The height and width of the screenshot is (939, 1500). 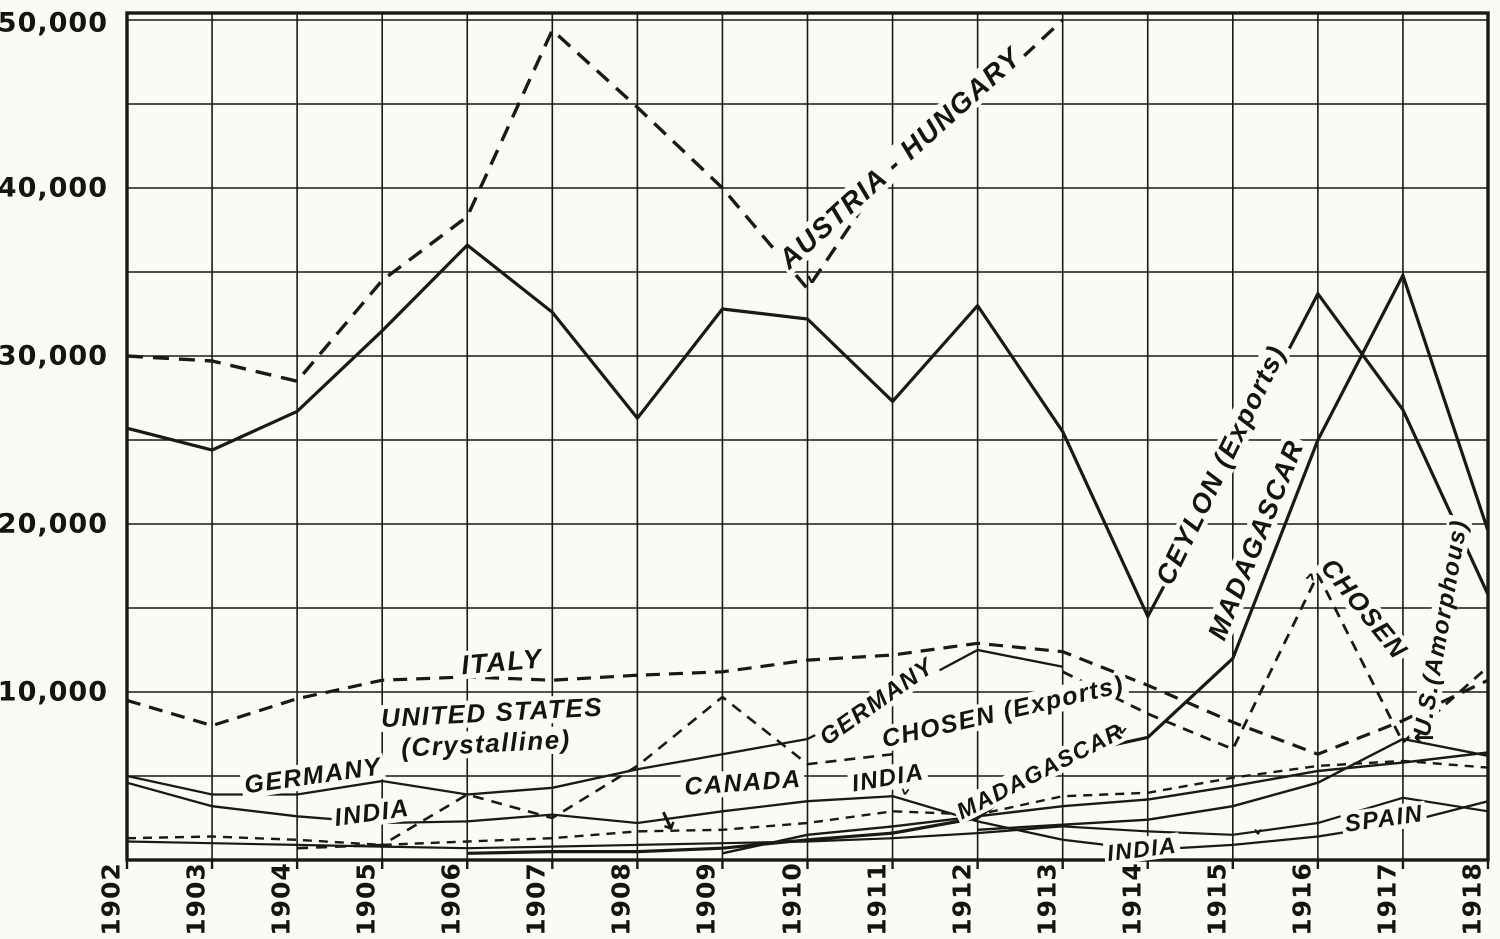 I want to click on x-axis-label-1912: 1912, so click(x=962, y=899).